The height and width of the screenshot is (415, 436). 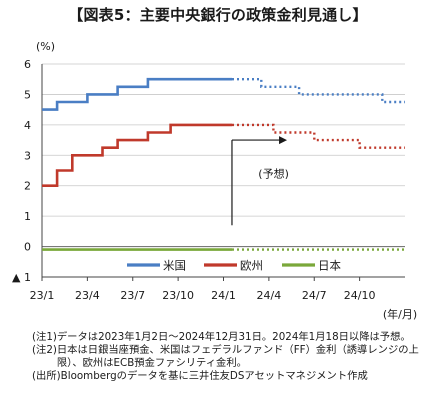 I want to click on y-tick-label: 4, so click(x=27, y=125).